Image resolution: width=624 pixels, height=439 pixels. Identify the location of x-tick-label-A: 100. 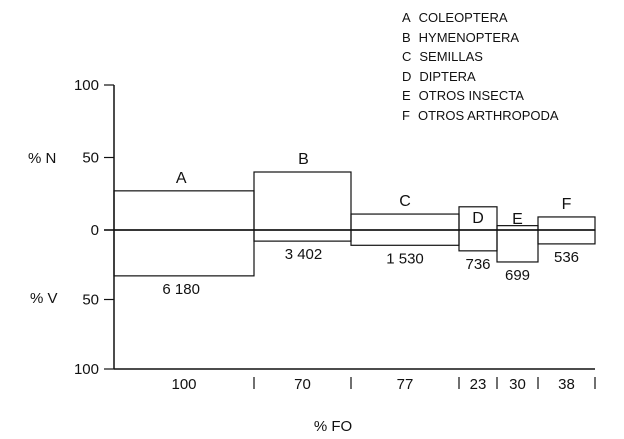
(183, 384).